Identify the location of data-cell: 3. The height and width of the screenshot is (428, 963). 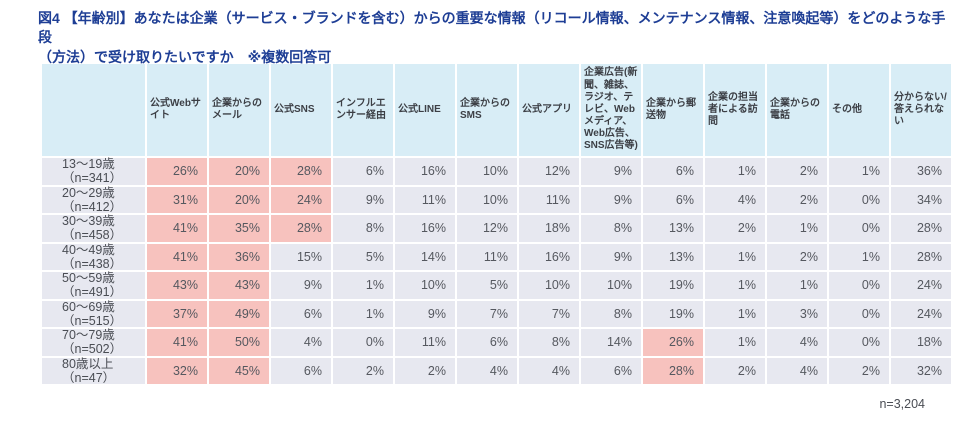
(797, 313).